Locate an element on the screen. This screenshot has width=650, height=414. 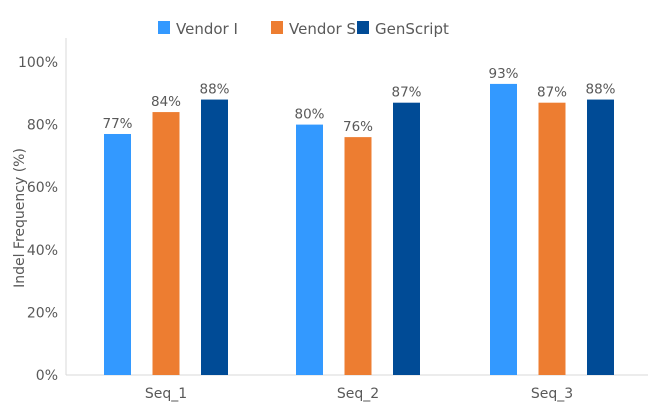
y-tick-label: 80% is located at coordinates (42, 126).